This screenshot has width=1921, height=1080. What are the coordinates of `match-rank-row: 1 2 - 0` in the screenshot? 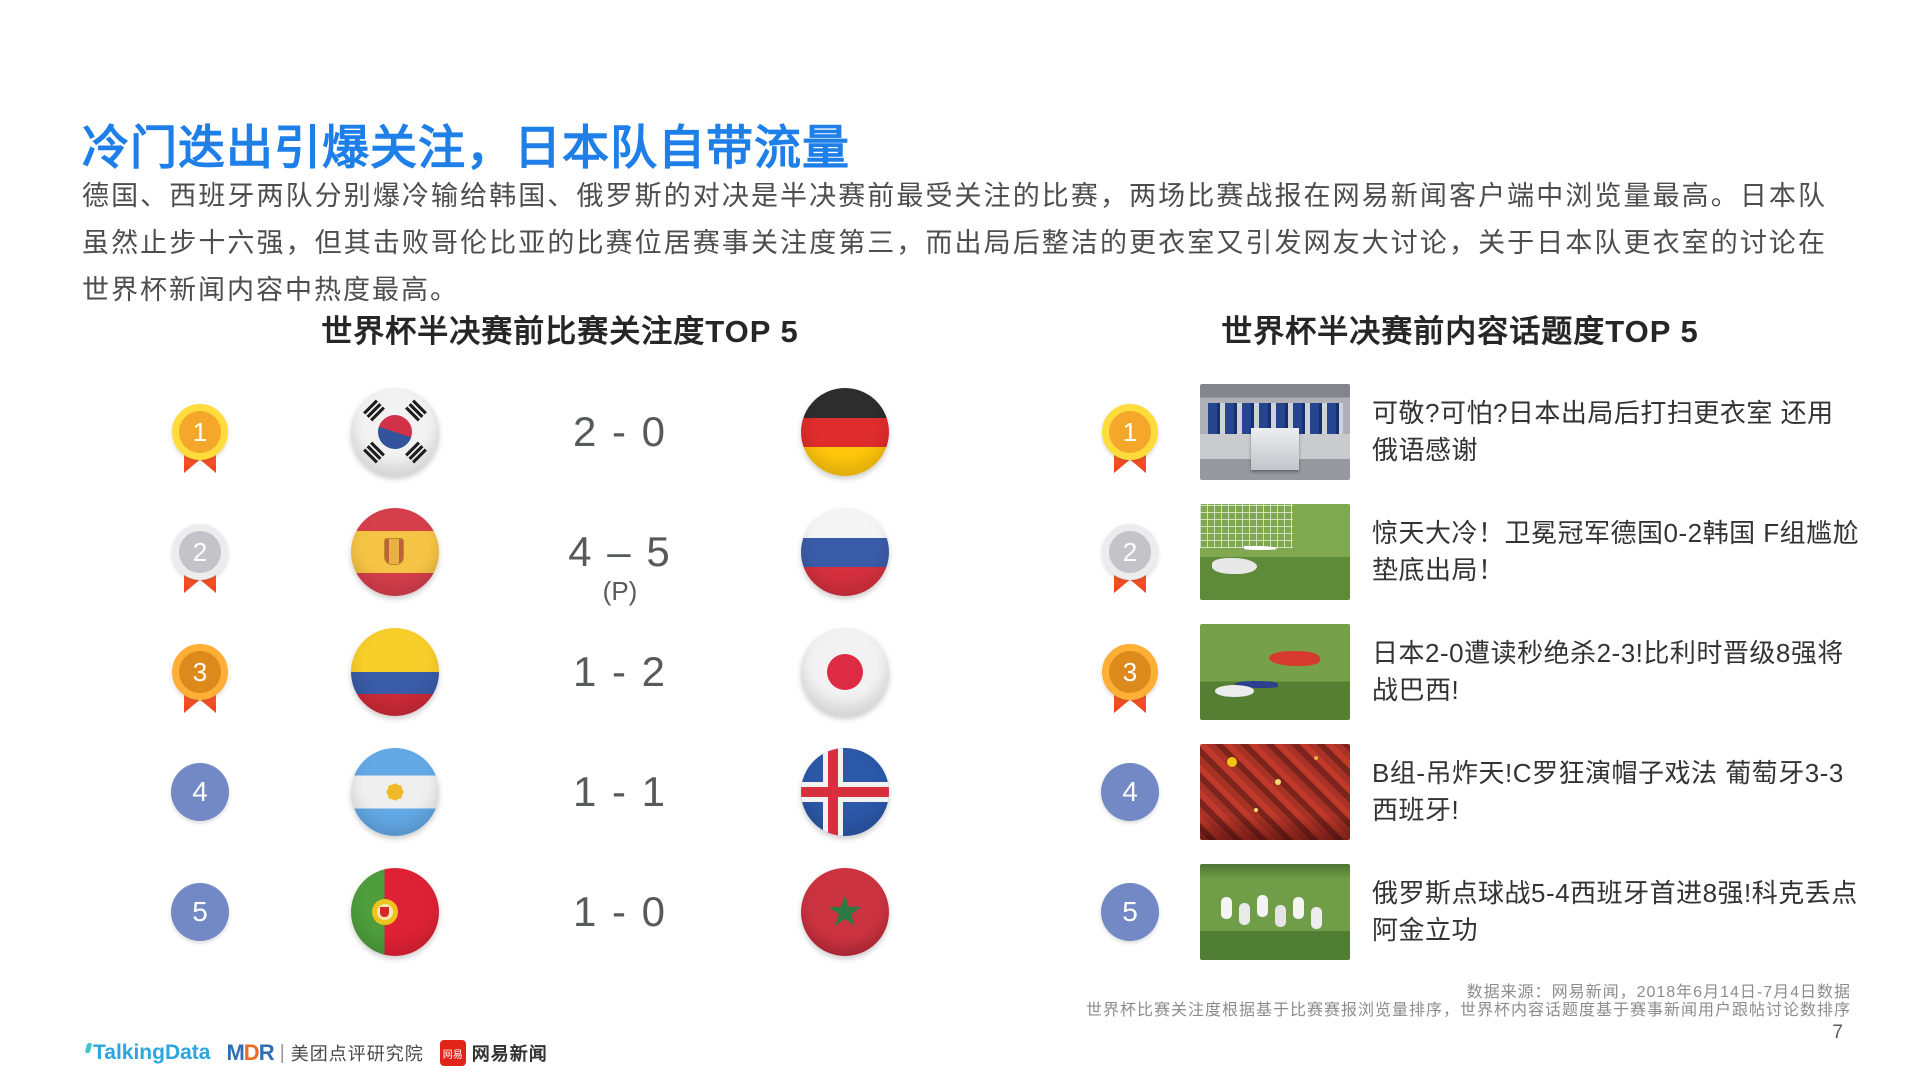 It's located at (550, 432).